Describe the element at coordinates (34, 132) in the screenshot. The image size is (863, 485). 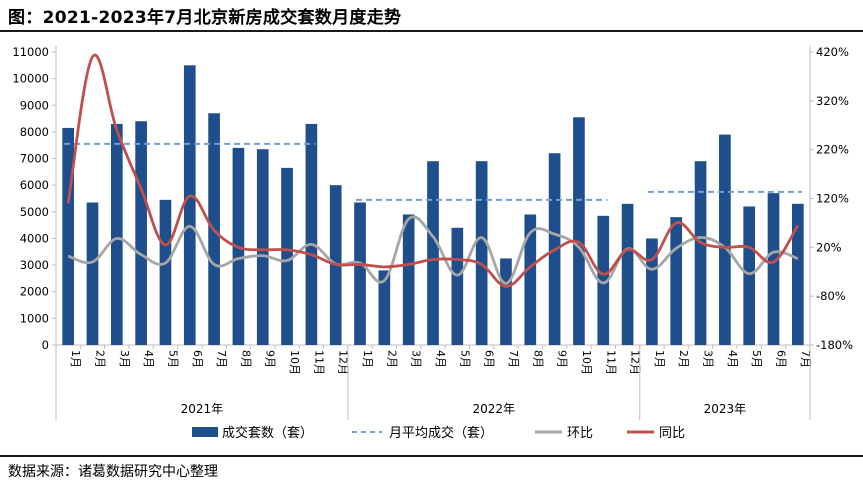
I see `left-tick-label: 8000` at that location.